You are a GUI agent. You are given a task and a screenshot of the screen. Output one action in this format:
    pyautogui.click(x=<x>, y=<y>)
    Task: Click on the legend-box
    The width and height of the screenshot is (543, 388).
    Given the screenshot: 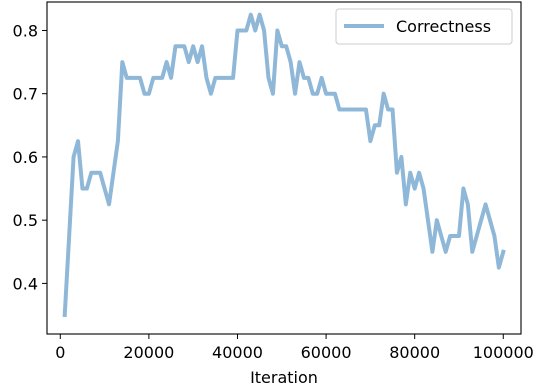 What is the action you would take?
    pyautogui.click(x=424, y=26)
    